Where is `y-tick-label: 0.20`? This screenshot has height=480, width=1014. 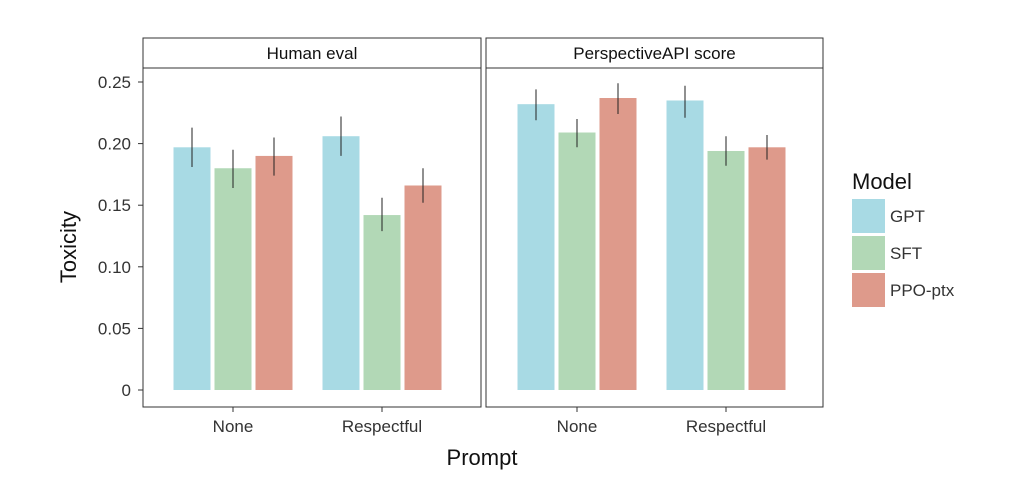
y-tick-label: 0.20 is located at coordinates (114, 144).